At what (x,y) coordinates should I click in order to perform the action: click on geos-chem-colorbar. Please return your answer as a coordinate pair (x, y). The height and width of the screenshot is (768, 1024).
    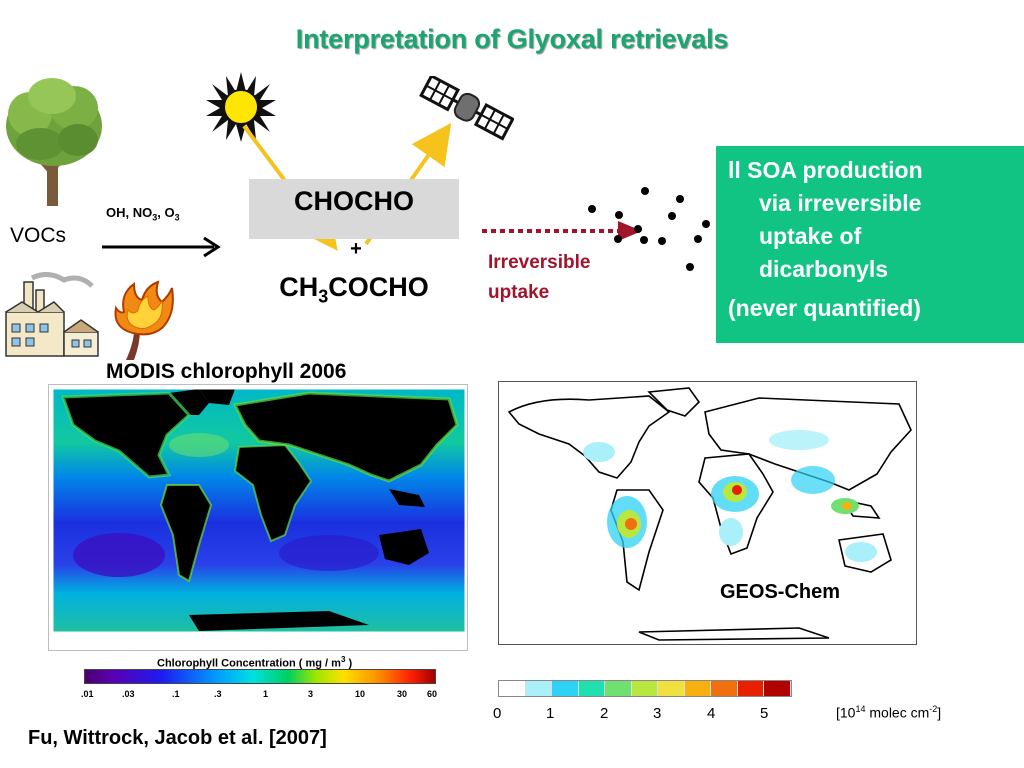
    Looking at the image, I should click on (645, 688).